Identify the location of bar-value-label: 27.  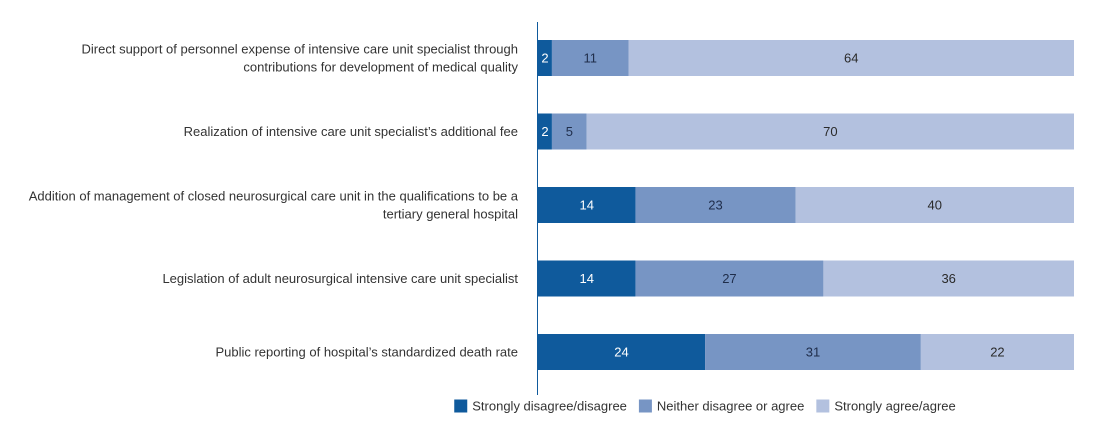
(729, 278).